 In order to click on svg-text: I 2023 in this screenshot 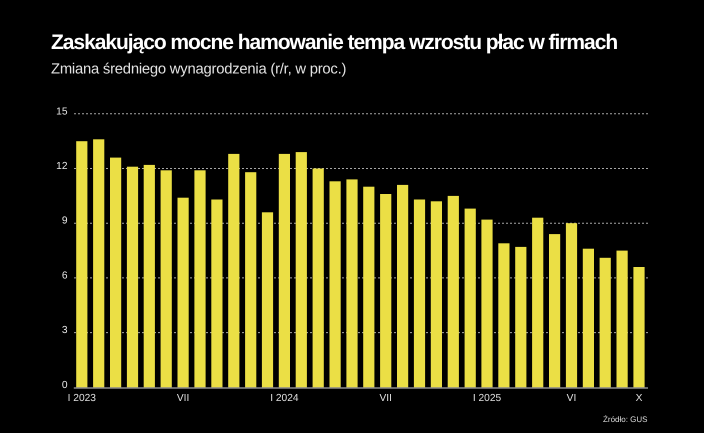, I will do `click(82, 398)`.